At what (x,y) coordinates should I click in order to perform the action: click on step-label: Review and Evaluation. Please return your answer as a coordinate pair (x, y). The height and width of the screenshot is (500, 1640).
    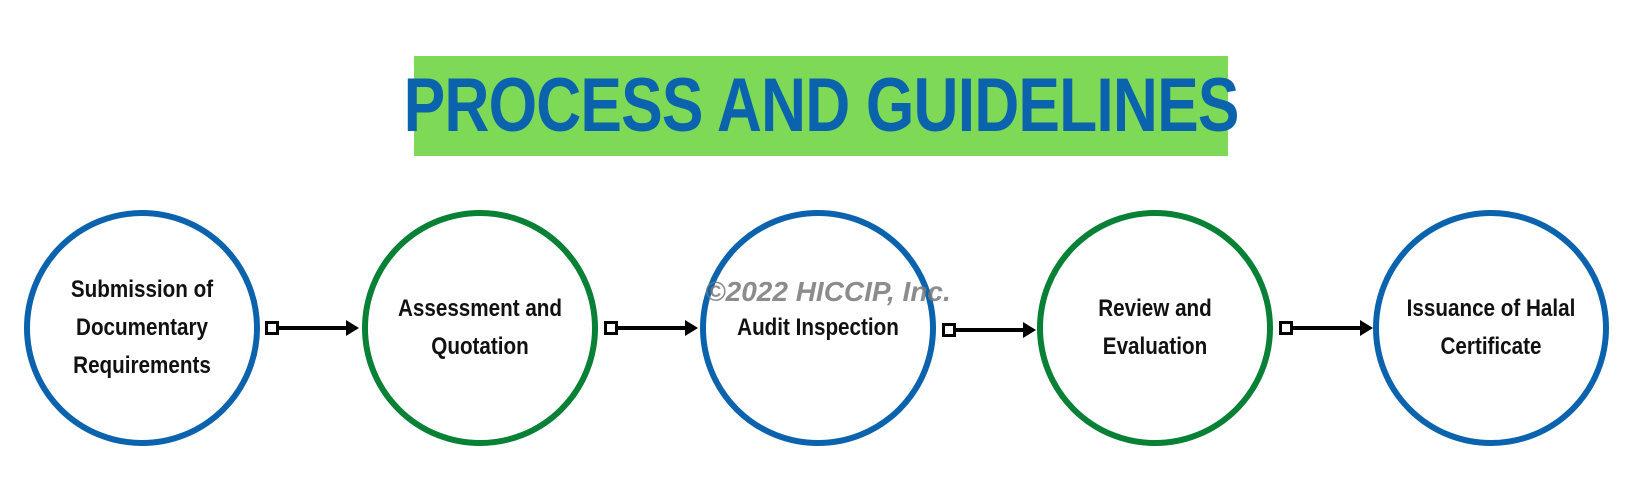
    Looking at the image, I should click on (1155, 327).